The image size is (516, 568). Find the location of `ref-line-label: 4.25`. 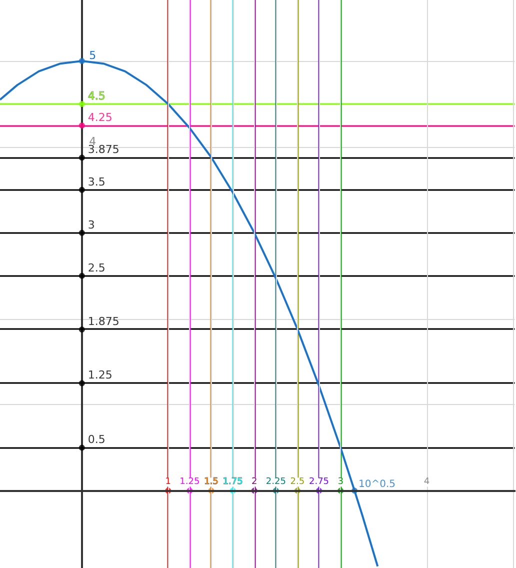

ref-line-label: 4.25 is located at coordinates (100, 117).